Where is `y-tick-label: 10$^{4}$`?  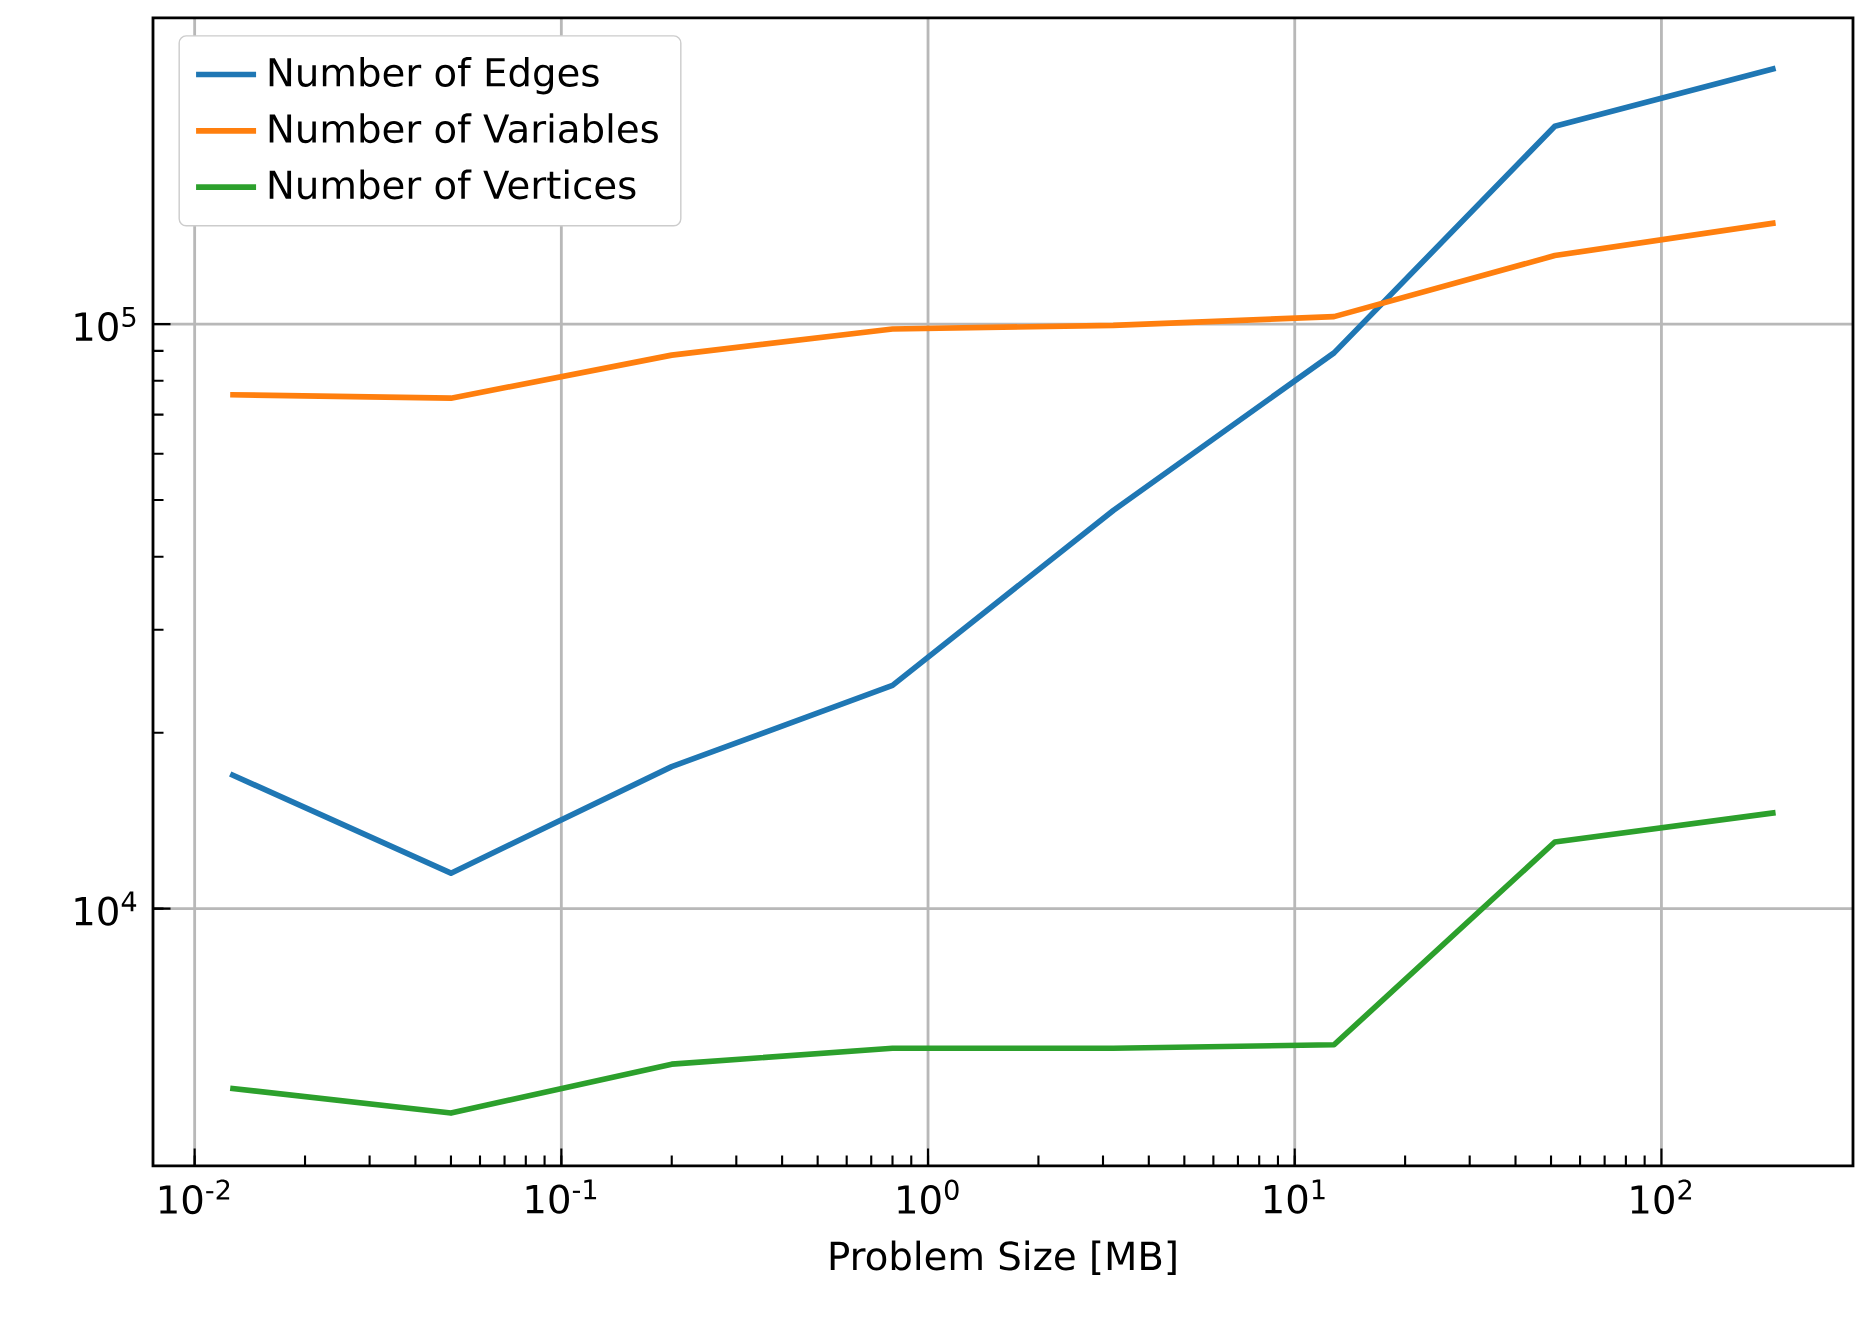
y-tick-label: 10$^{4}$ is located at coordinates (106, 908).